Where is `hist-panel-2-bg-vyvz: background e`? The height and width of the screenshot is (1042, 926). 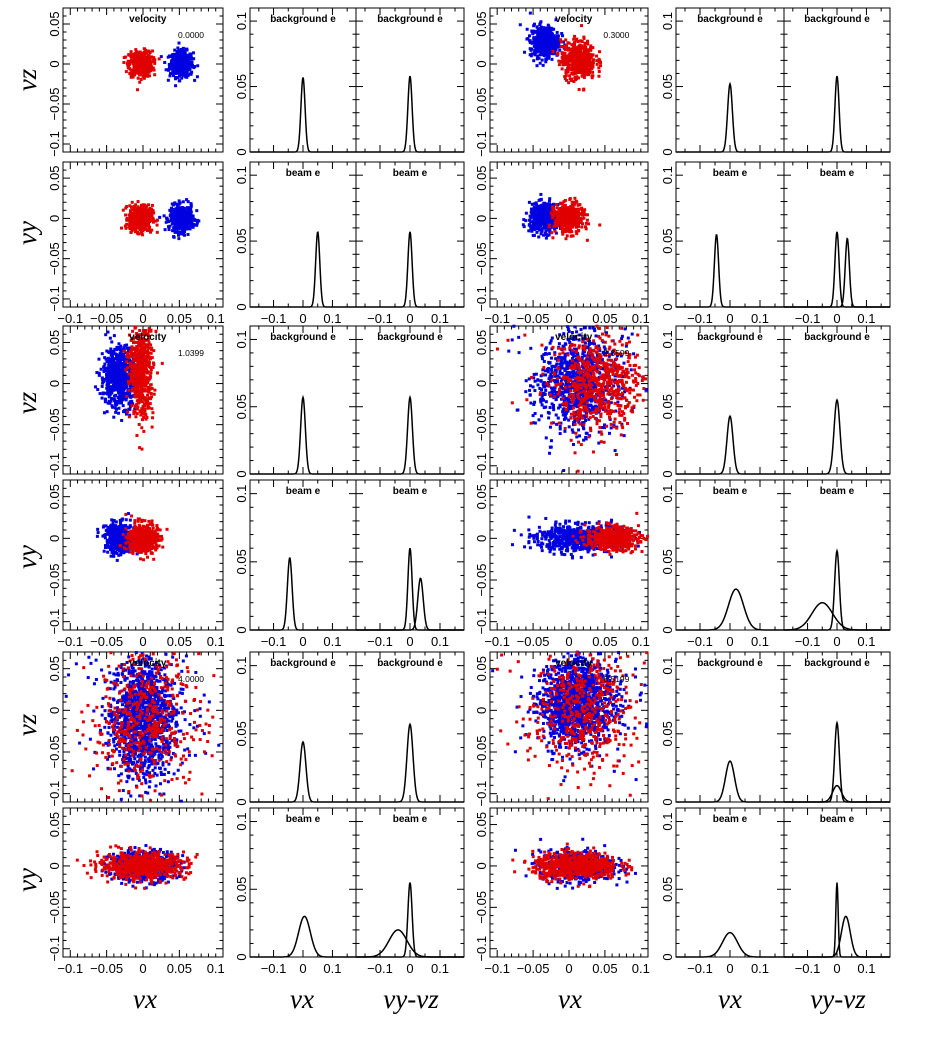
hist-panel-2-bg-vyvz: background e is located at coordinates (837, 80).